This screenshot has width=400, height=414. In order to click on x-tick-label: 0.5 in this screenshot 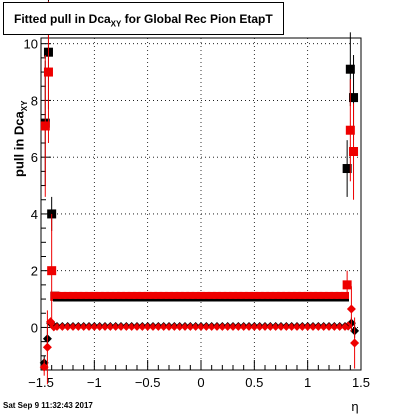, I will do `click(254, 382)`.